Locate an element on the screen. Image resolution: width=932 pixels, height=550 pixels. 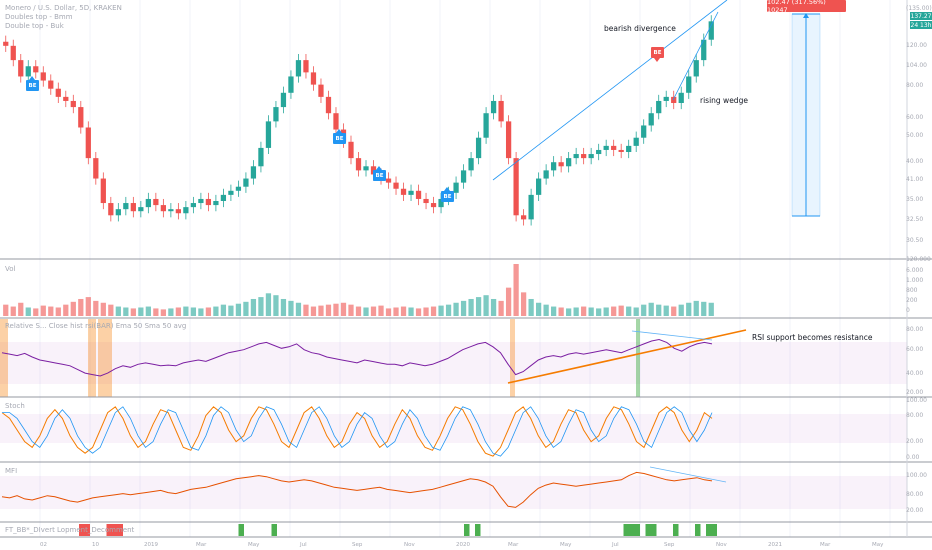
divergence-title: FT_BB*_DIvert Lopment_Decomment is located at coordinates (70, 530).